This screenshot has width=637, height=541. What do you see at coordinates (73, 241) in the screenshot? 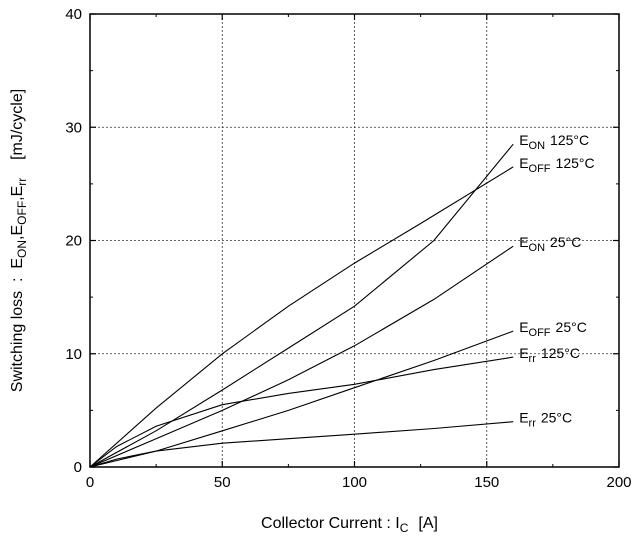
I see `y-tick-label: 20` at bounding box center [73, 241].